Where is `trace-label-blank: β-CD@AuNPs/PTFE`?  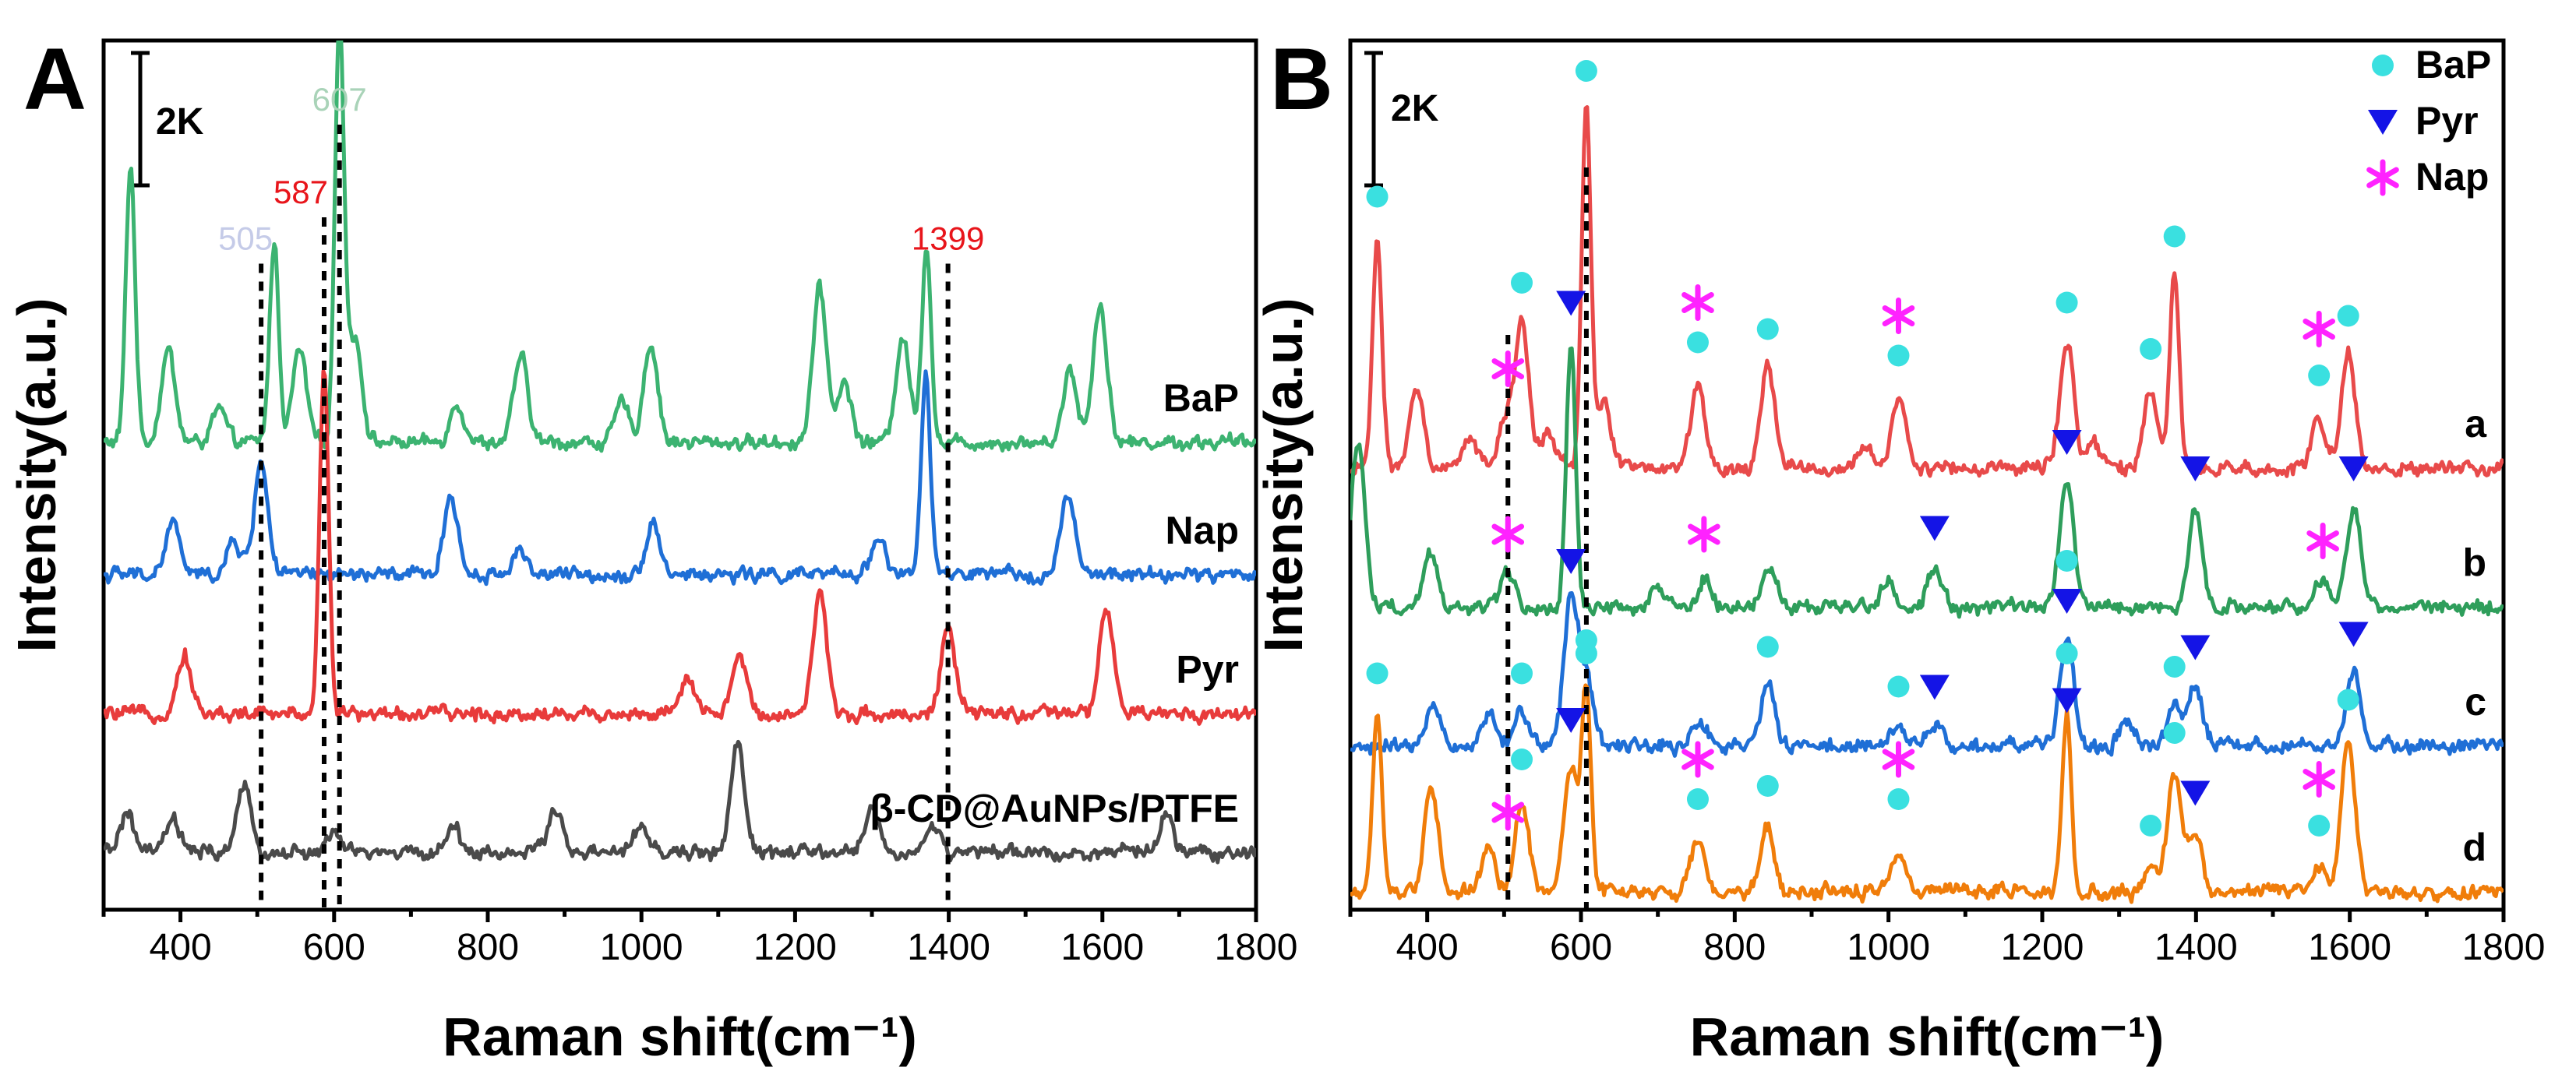 trace-label-blank: β-CD@AuNPs/PTFE is located at coordinates (1054, 809).